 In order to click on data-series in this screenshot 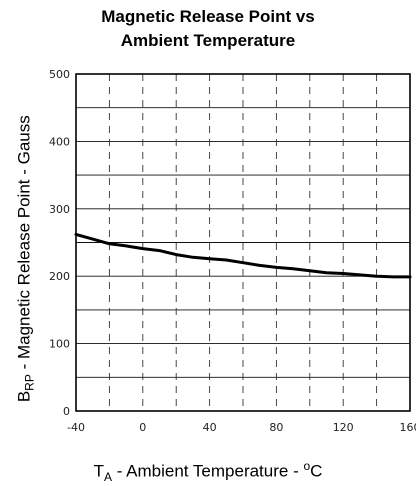, I will do `click(243, 255)`.